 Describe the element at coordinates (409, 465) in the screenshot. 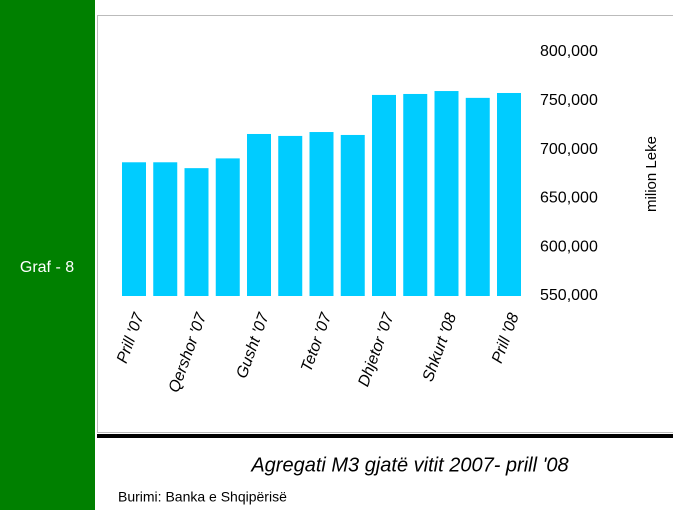

I see `chart-title: Agregati M3 gjatë vitit 2007- prill '08` at that location.